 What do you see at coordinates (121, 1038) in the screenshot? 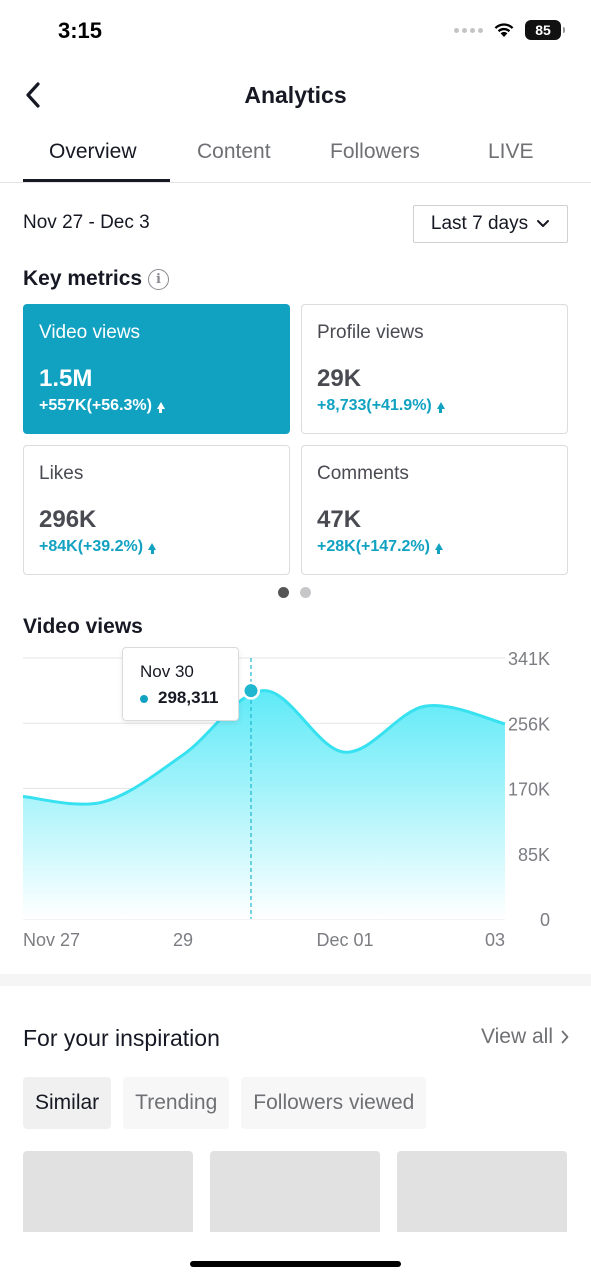
I see `inspiration-title: For your inspiration` at bounding box center [121, 1038].